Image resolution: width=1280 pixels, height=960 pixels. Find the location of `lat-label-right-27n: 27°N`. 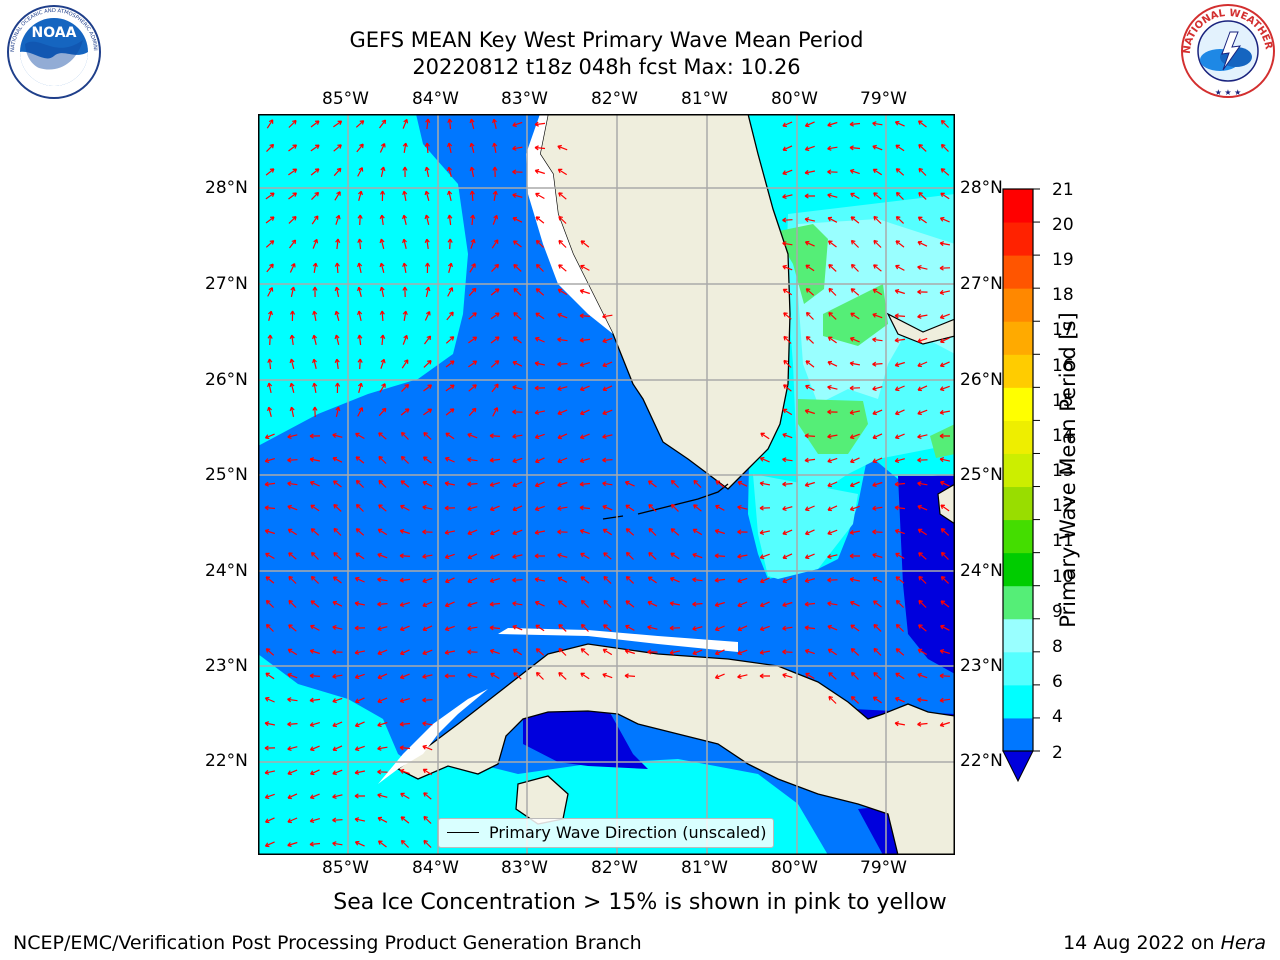

lat-label-right-27n: 27°N is located at coordinates (981, 284).